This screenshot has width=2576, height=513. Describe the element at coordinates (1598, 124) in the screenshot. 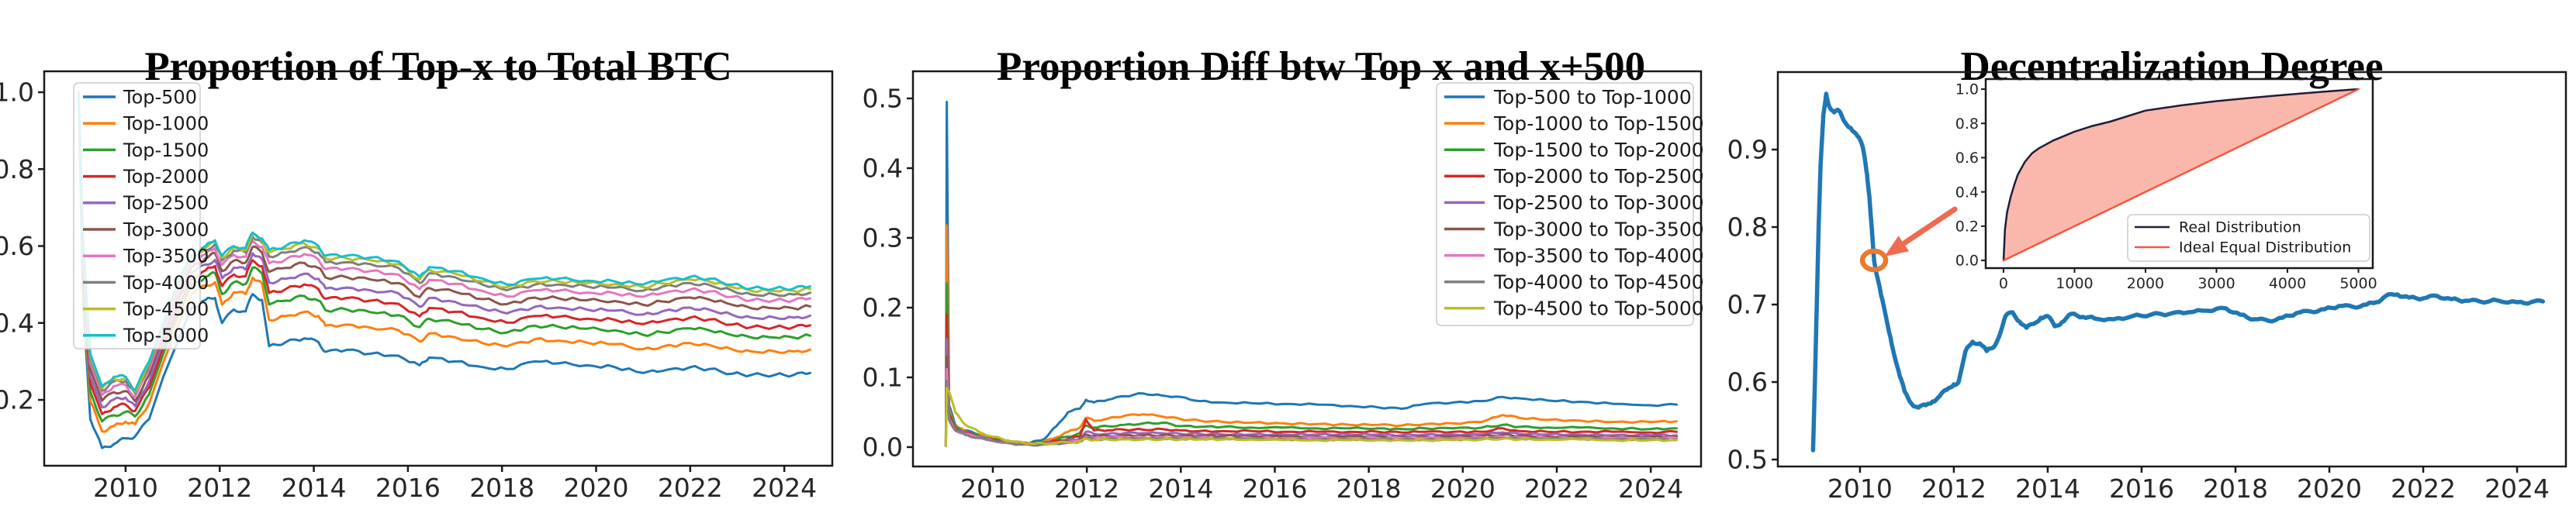

I see `legend-label: Top-1000 to Top-1500` at that location.